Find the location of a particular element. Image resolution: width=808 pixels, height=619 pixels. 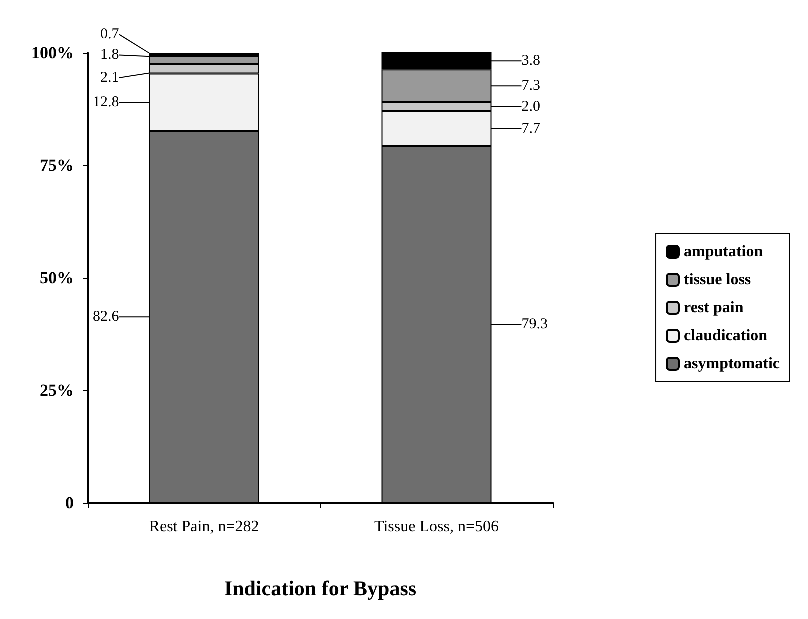

x-tick-label: Tissue Loss, n=506 is located at coordinates (436, 527).